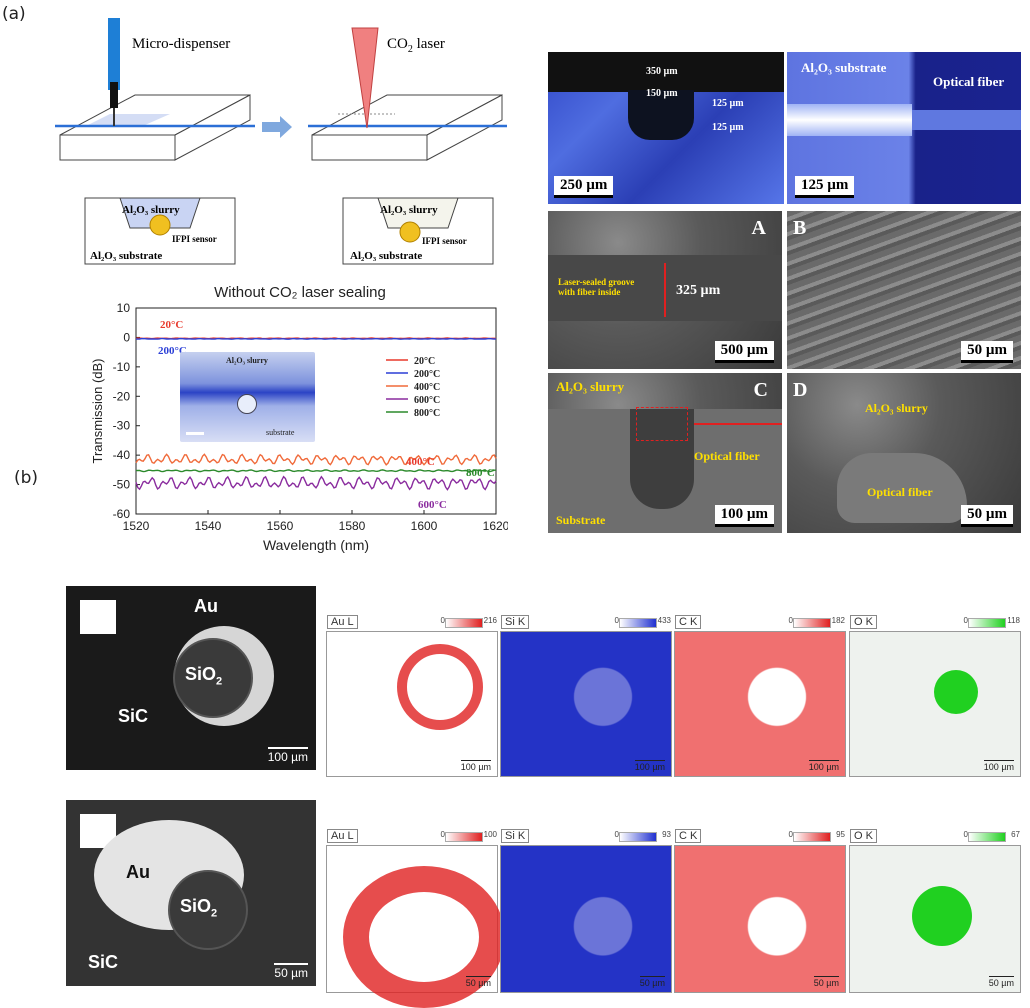  Describe the element at coordinates (122, 426) in the screenshot. I see `y-tick-label: -30` at that location.